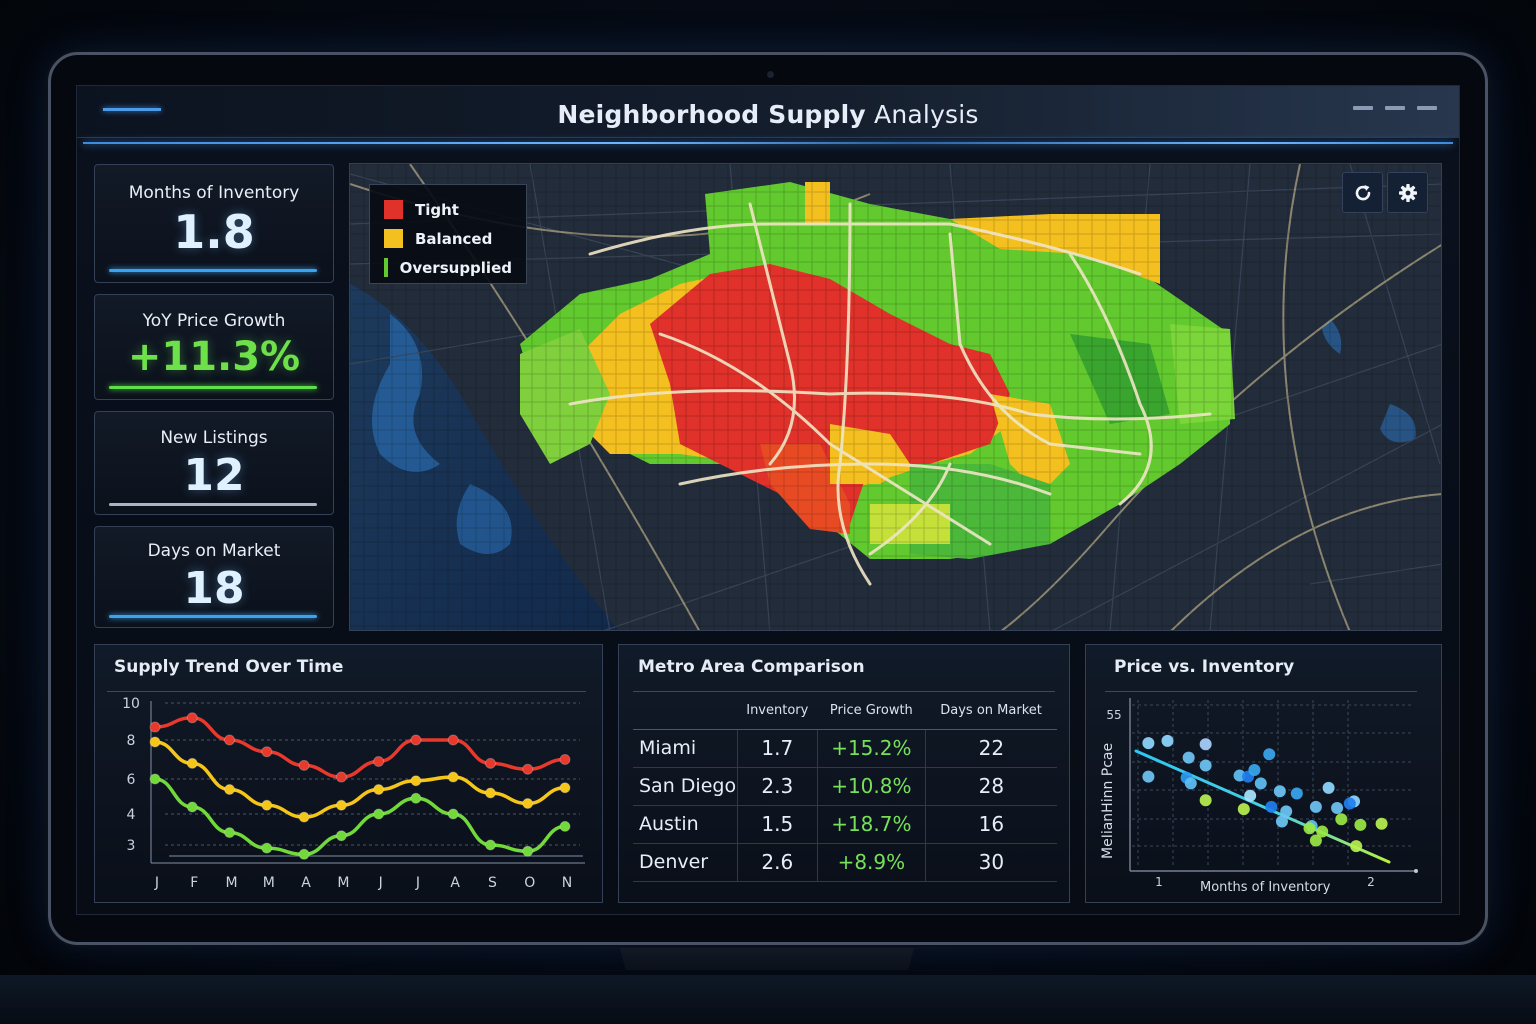 The width and height of the screenshot is (1536, 1024). Describe the element at coordinates (131, 704) in the screenshot. I see `svg-text: 10` at that location.